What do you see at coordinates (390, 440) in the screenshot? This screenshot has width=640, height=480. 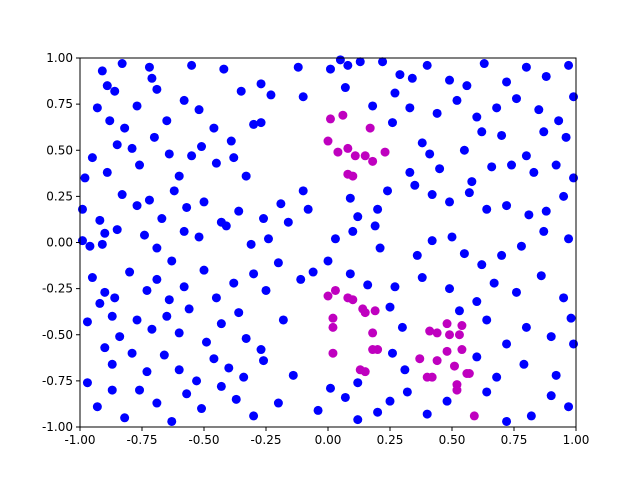 I see `x-tick-label: 0.25` at bounding box center [390, 440].